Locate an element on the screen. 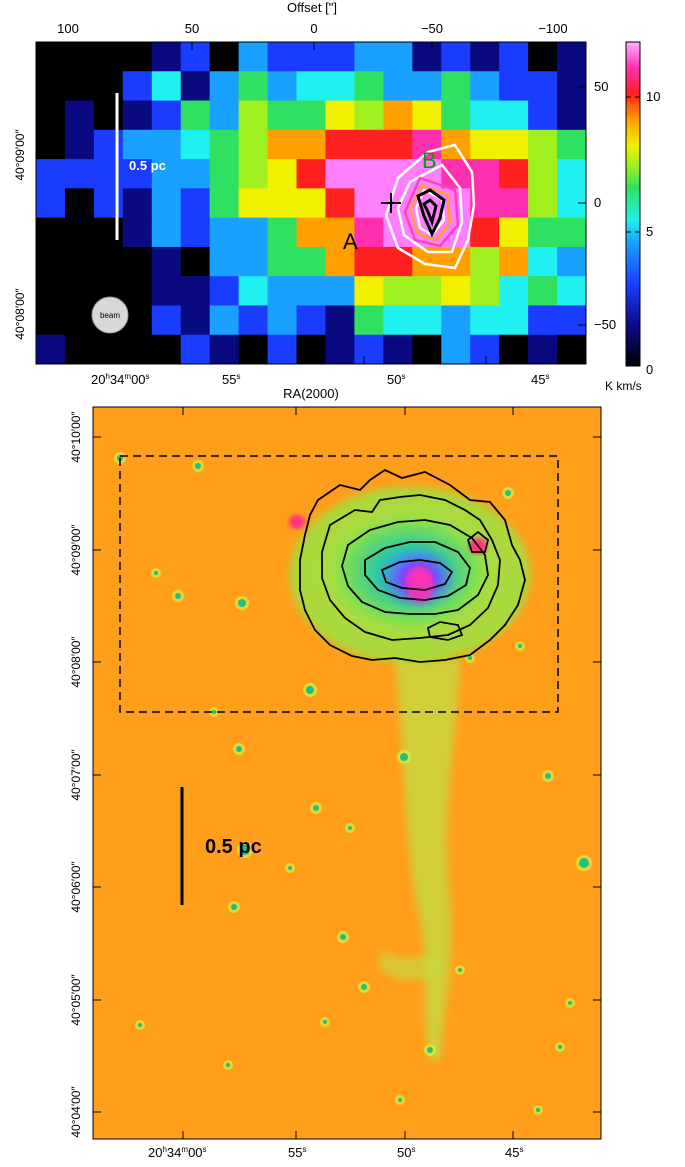 The width and height of the screenshot is (685, 1167). source-label-b: B is located at coordinates (429, 160).